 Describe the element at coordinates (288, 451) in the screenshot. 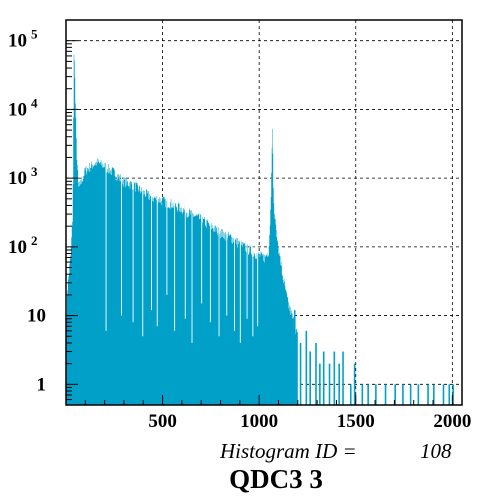

I see `histogram-id-label: Histogram ID =` at that location.